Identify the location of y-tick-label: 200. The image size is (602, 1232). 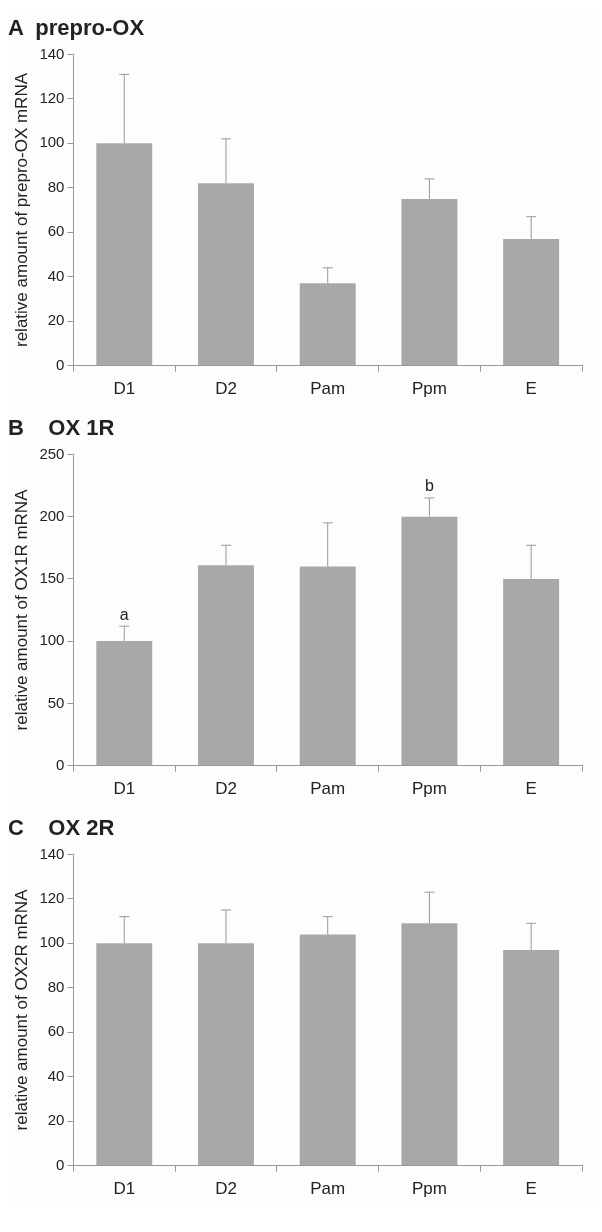
(52, 515).